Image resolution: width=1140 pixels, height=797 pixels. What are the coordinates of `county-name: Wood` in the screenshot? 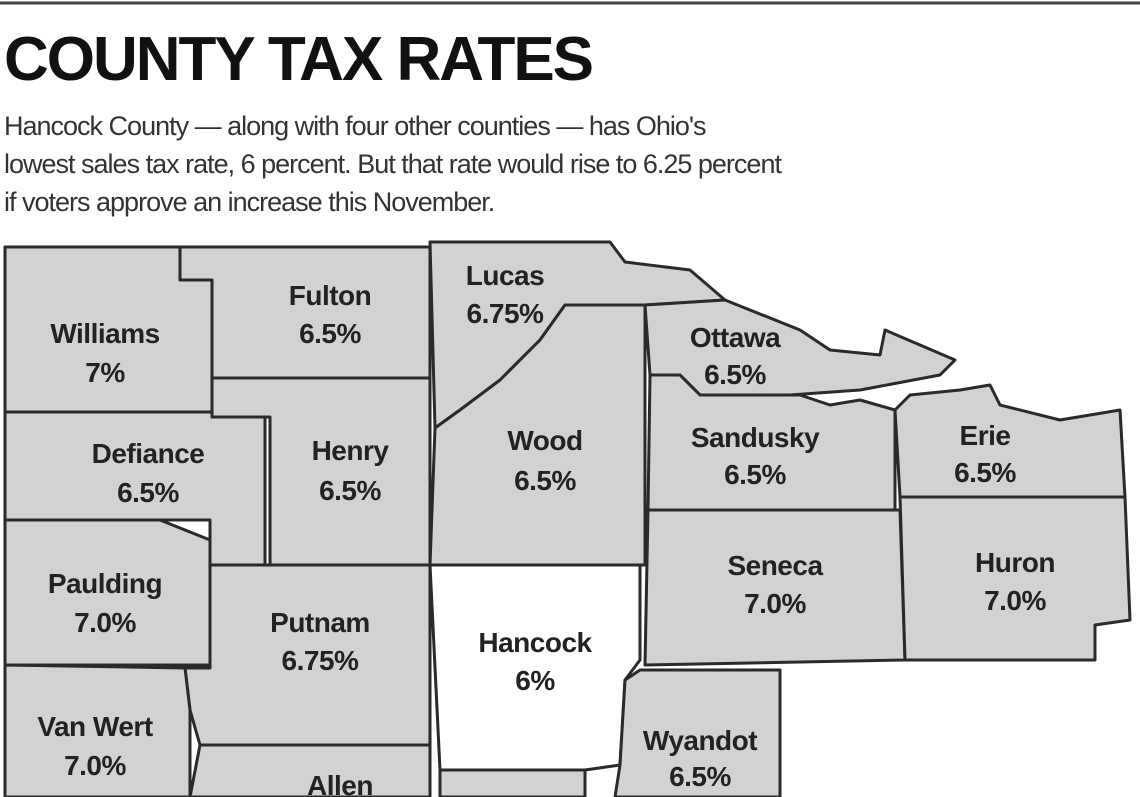 It's located at (544, 440).